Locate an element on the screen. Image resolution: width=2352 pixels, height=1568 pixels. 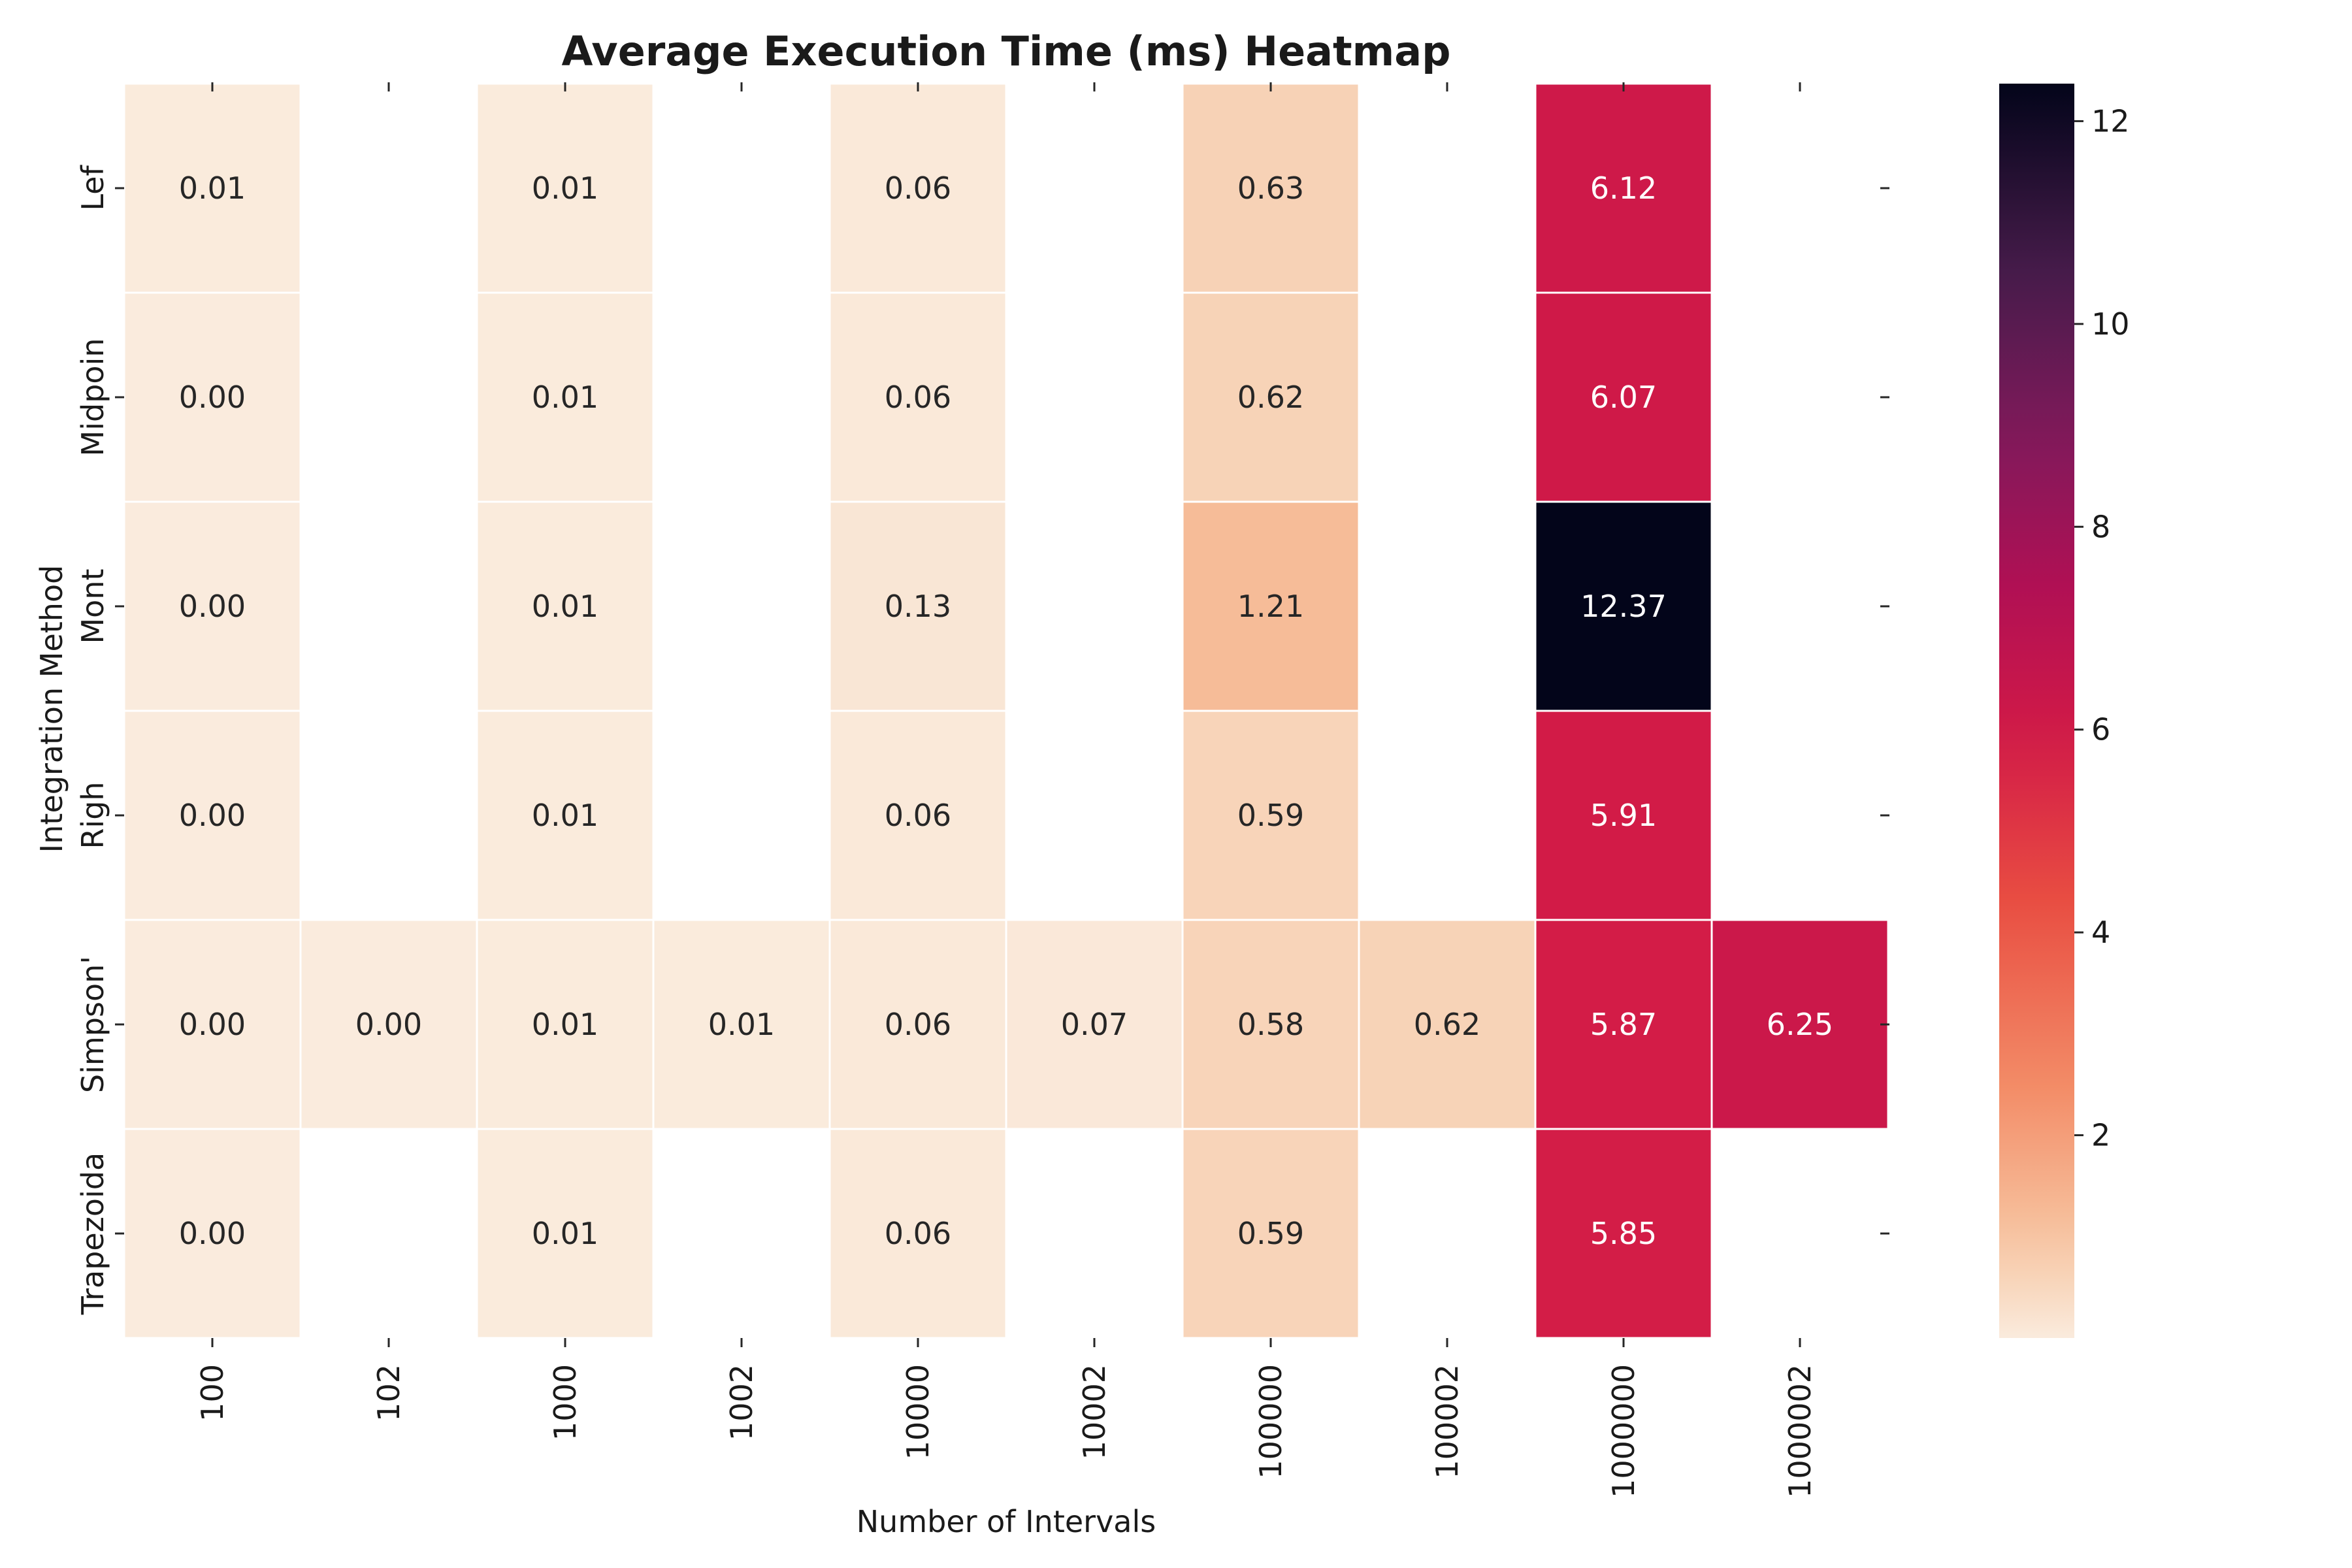
cell-value-label: 12.37 is located at coordinates (1623, 606).